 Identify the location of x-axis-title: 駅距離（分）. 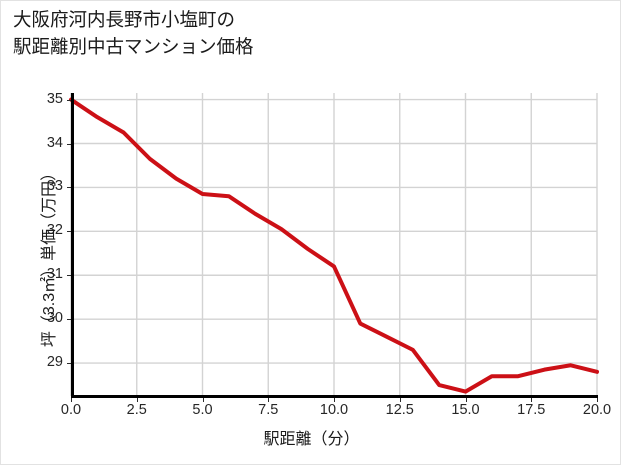
(311, 439).